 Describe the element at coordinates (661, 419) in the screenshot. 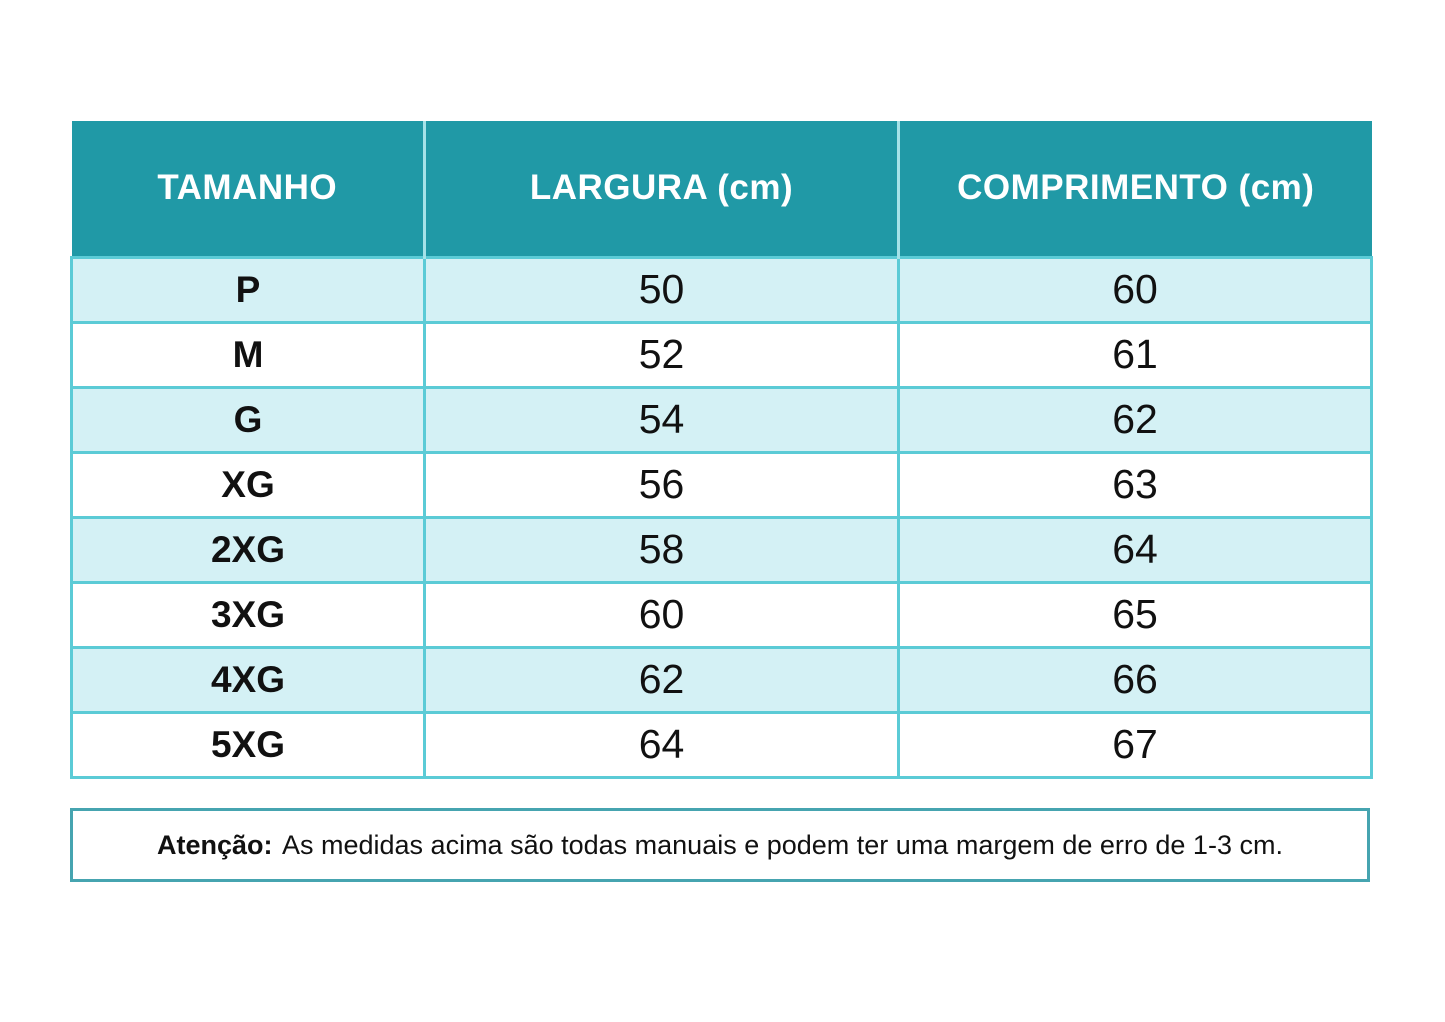

I see `largura-value: 54` at that location.